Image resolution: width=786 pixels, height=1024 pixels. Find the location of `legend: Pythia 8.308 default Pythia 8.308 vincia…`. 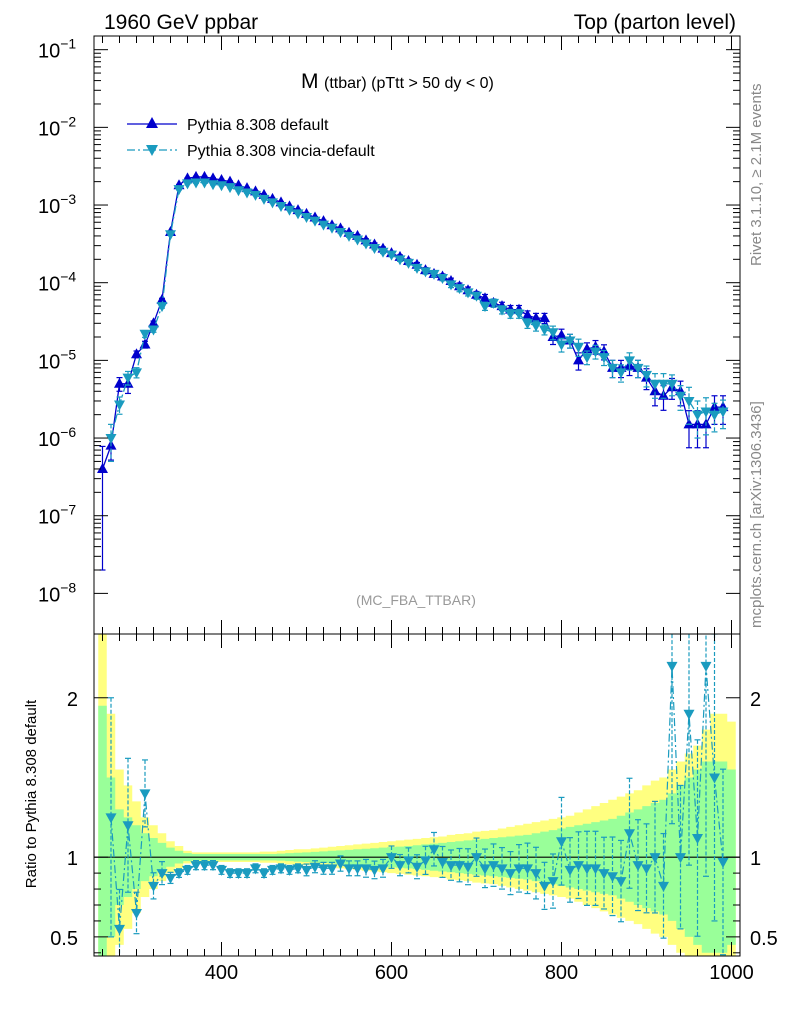

legend: Pythia 8.308 default Pythia 8.308 vincia… is located at coordinates (251, 138).